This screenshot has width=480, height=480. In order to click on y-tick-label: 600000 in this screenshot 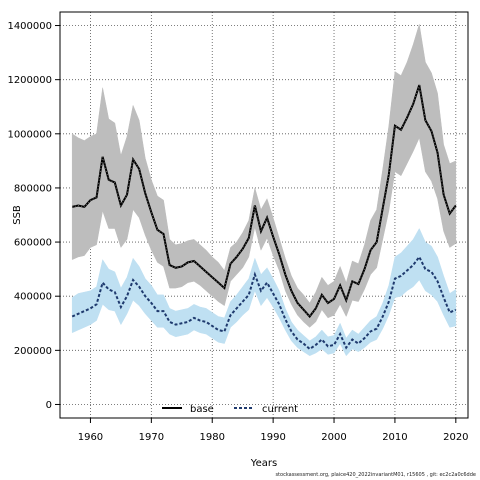, I will do `click(33, 243)`.